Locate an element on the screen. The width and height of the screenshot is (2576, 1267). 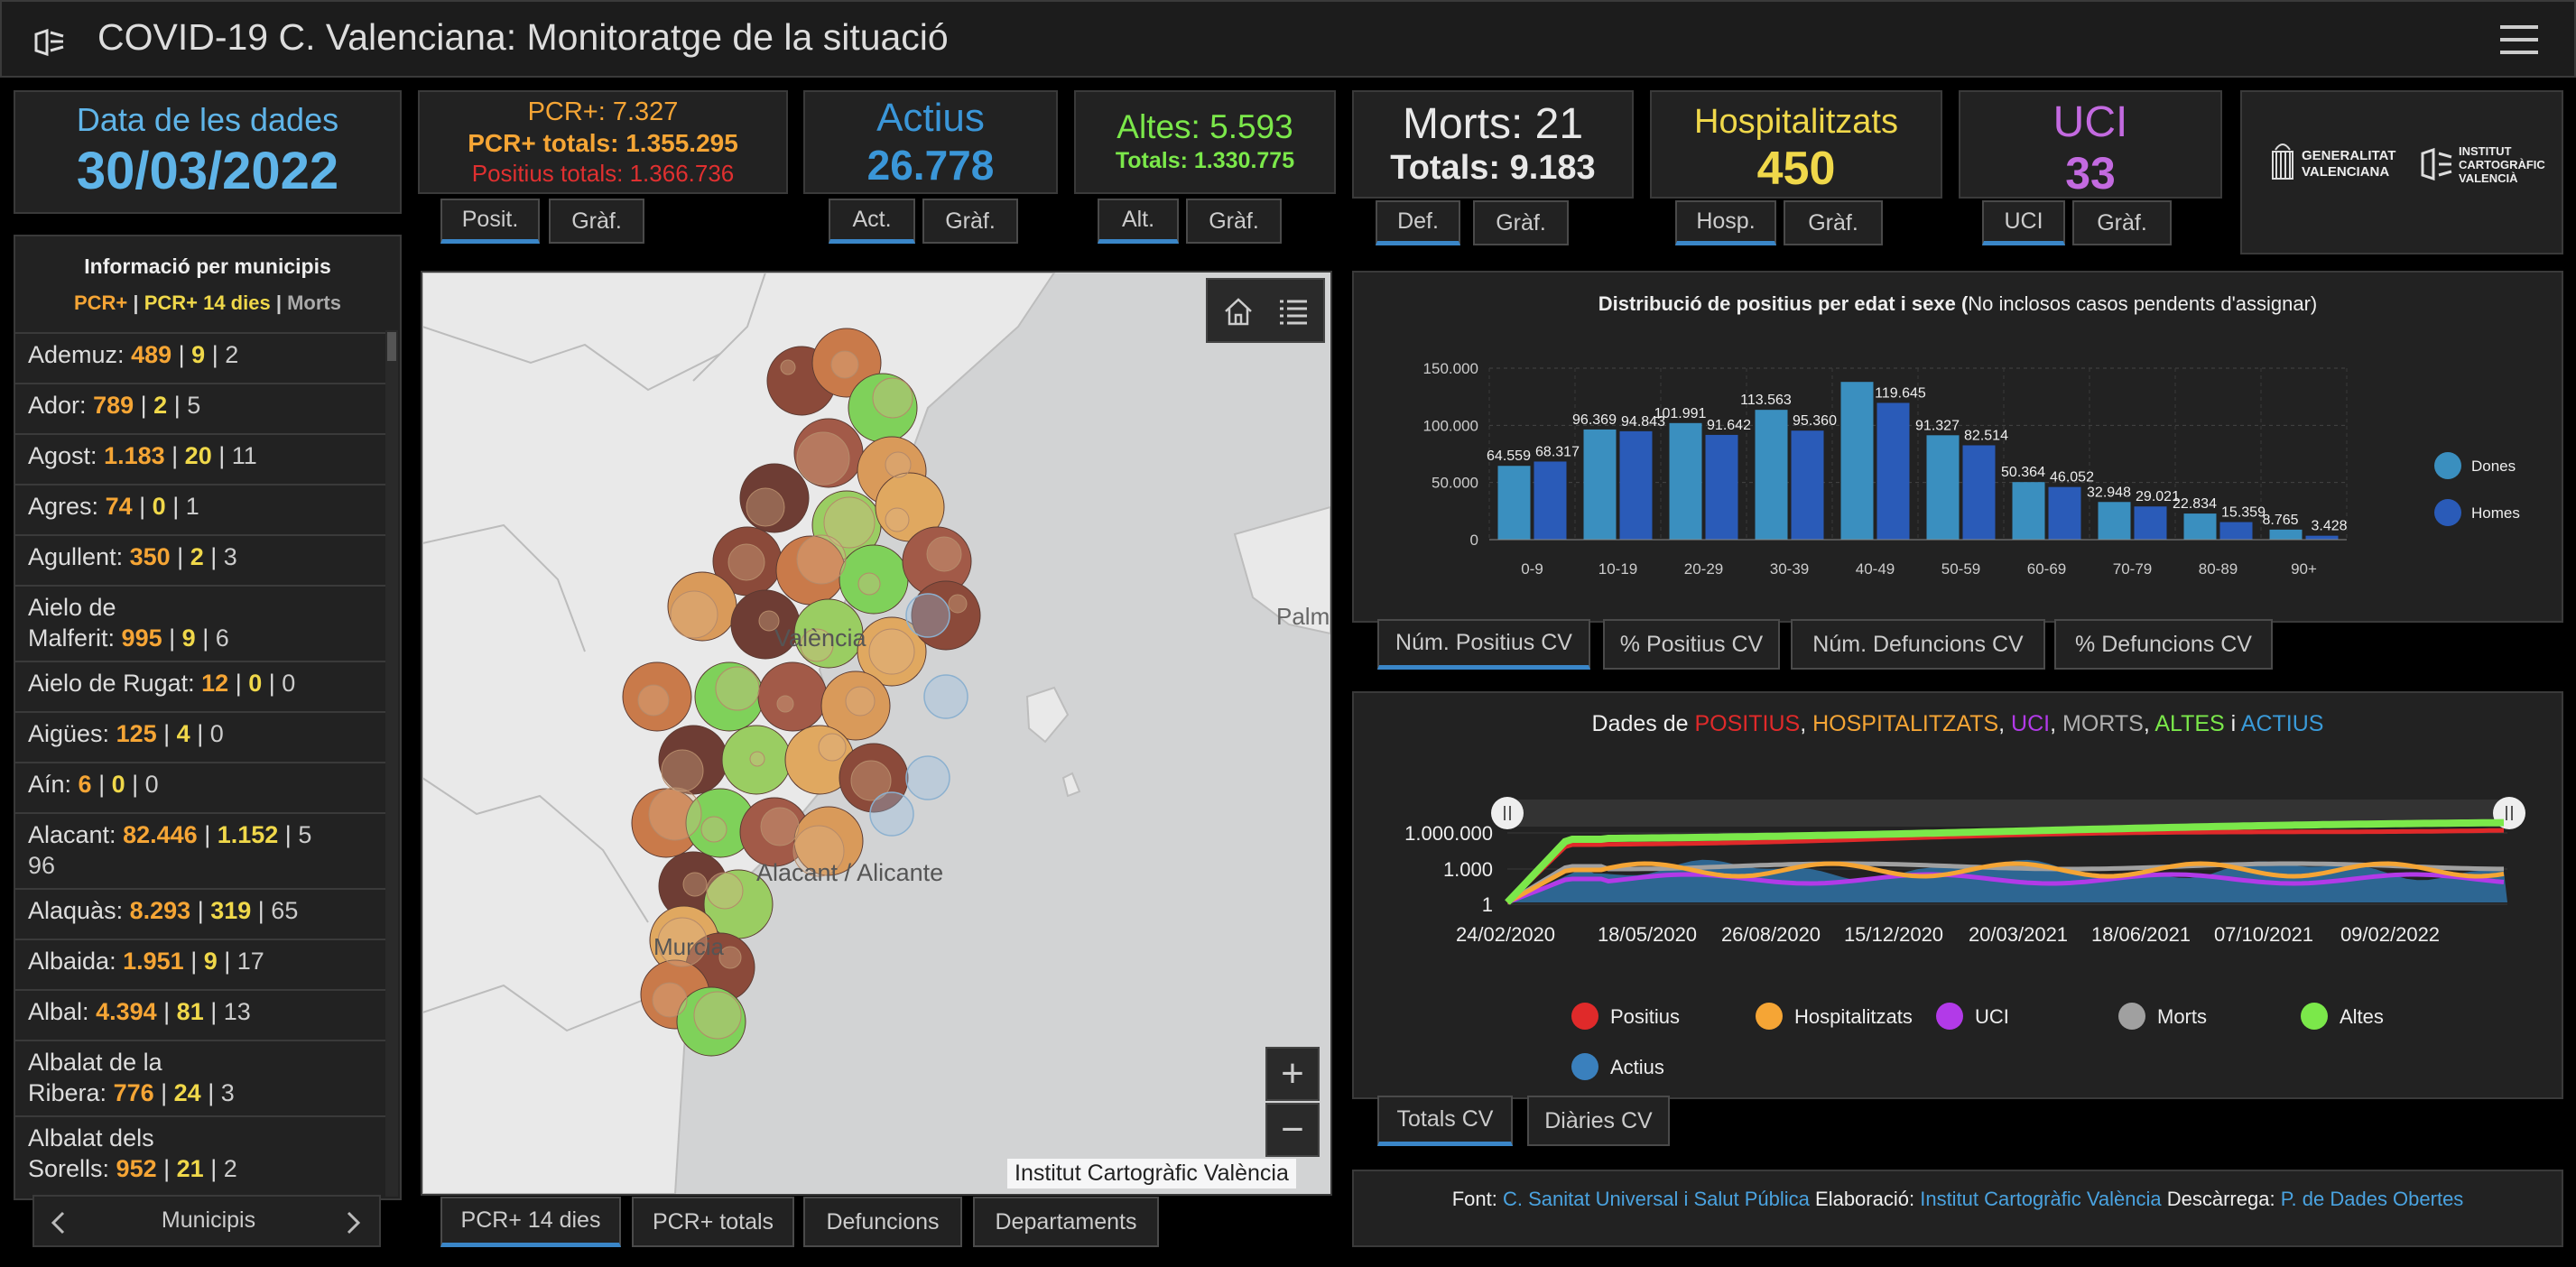
municipi-row: Albal: 4.394 | 81 | 13 is located at coordinates (200, 1014).